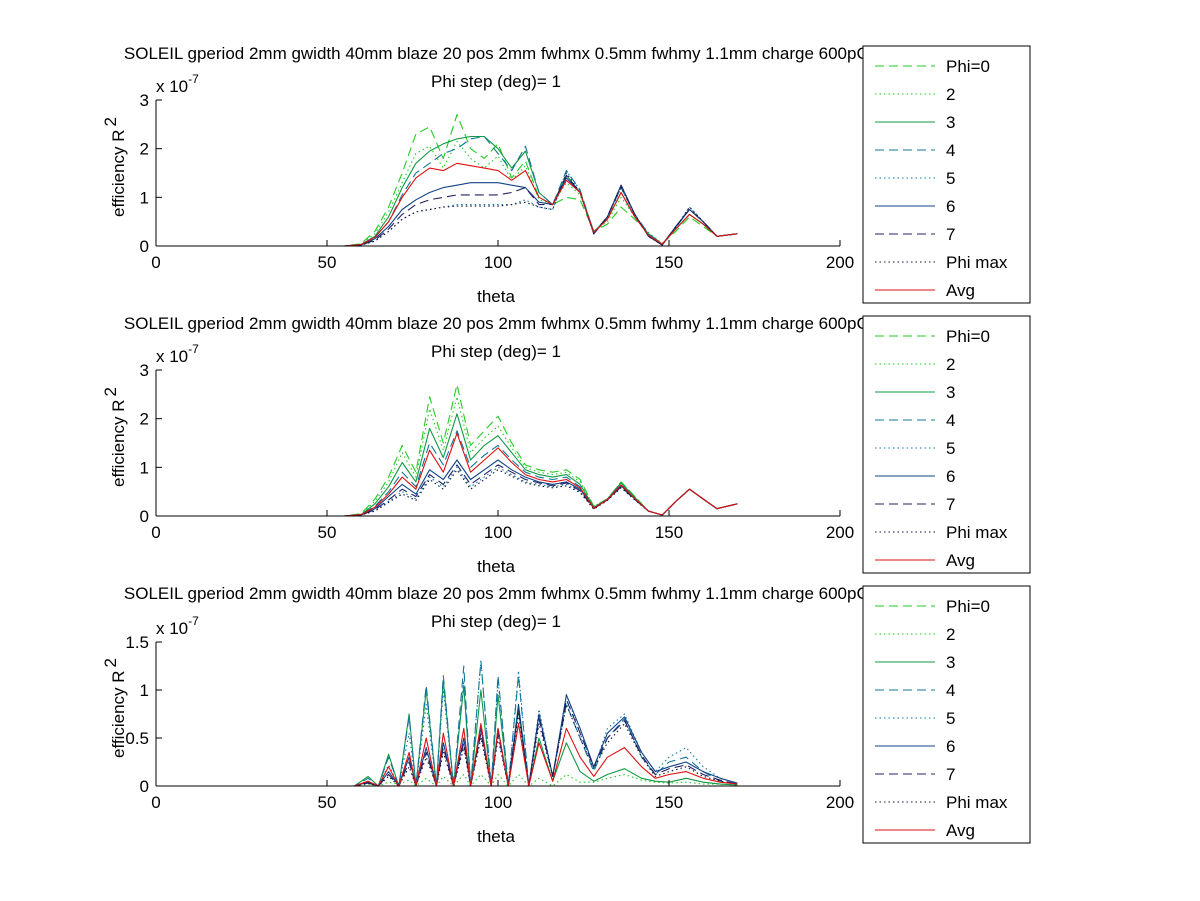 The height and width of the screenshot is (901, 1200). Describe the element at coordinates (137, 642) in the screenshot. I see `y-tick-label: 1.5` at that location.